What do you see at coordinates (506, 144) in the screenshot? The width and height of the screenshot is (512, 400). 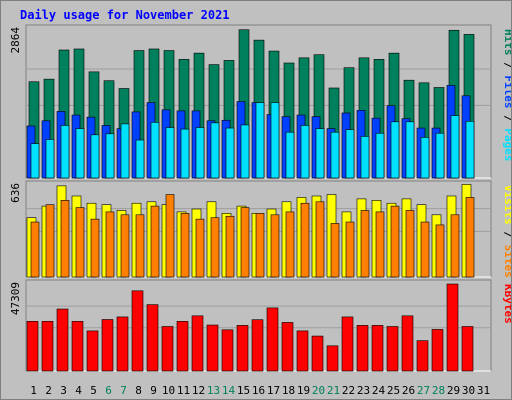 I see `legend-pages: Pages` at bounding box center [506, 144].